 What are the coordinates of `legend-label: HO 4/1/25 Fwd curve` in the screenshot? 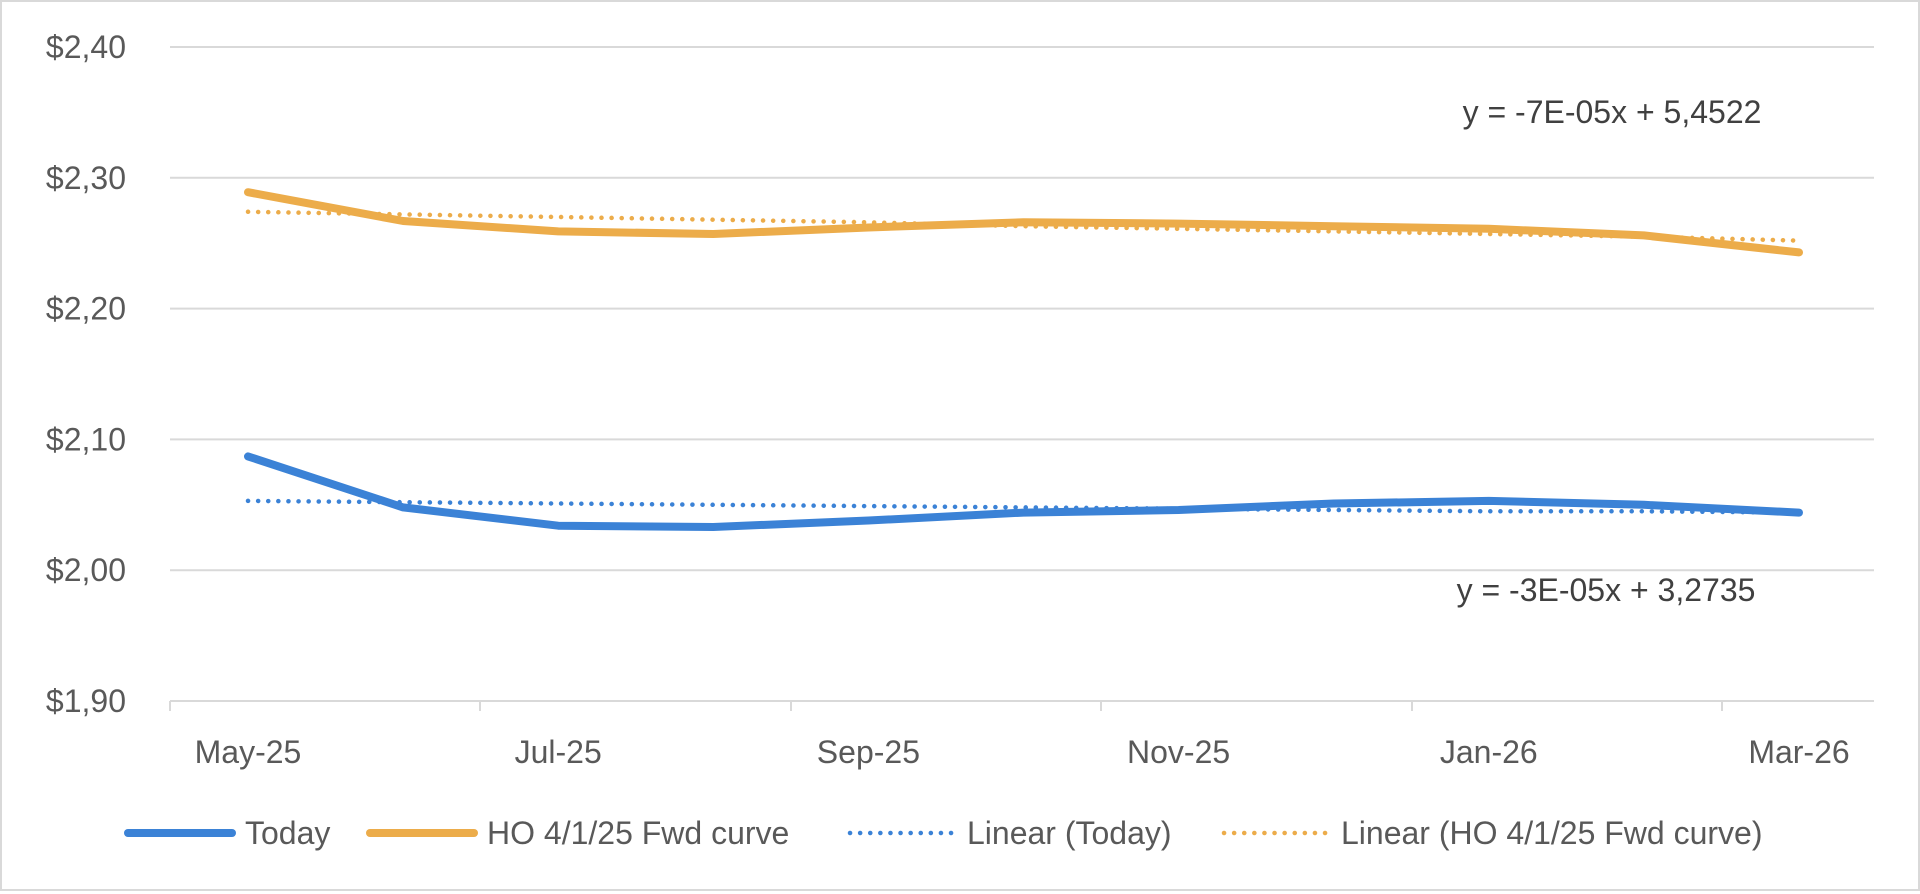 It's located at (638, 833).